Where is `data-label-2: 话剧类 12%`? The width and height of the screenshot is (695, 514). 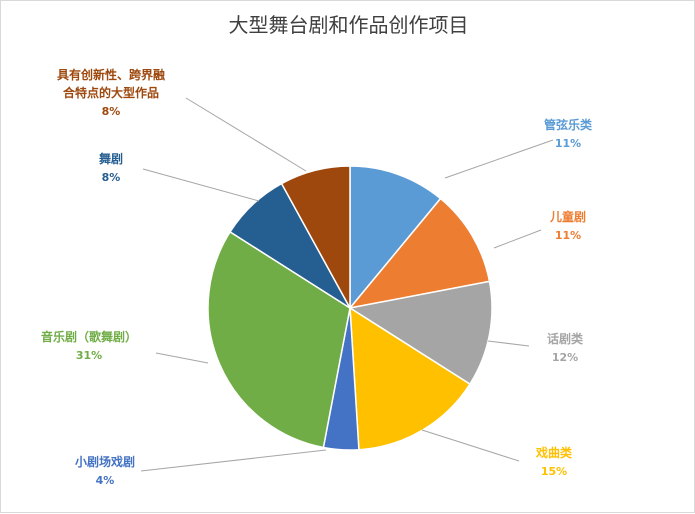
data-label-2: 话剧类 12% is located at coordinates (565, 347).